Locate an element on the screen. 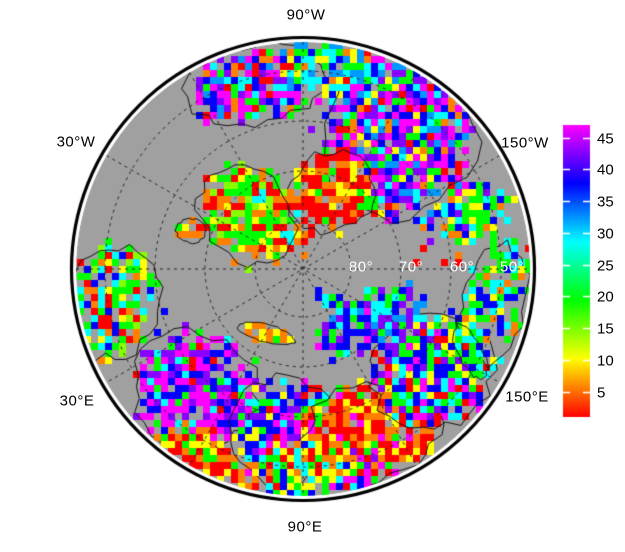 This screenshot has height=552, width=625. colorbar-tick-label: 30 is located at coordinates (605, 233).